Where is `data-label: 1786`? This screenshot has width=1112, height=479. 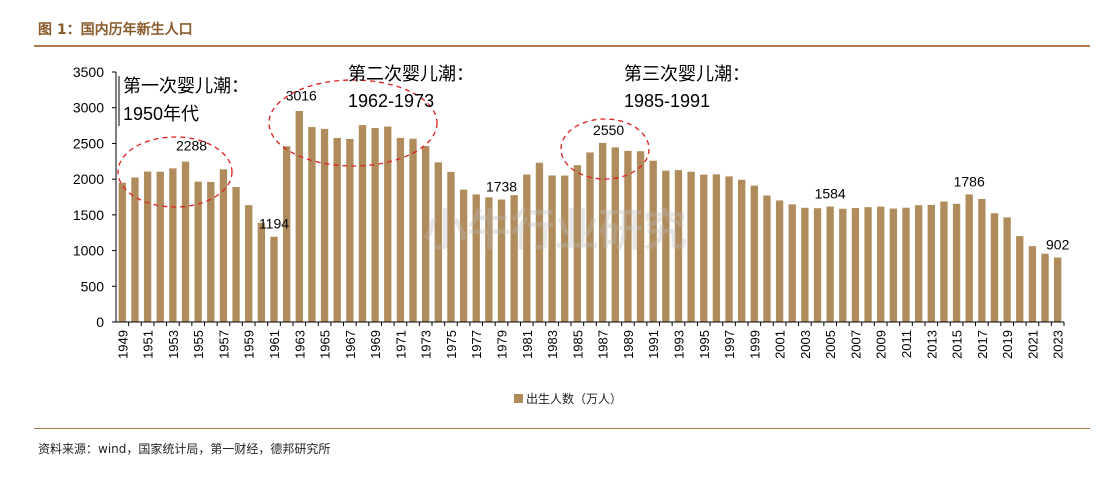
data-label: 1786 is located at coordinates (969, 181).